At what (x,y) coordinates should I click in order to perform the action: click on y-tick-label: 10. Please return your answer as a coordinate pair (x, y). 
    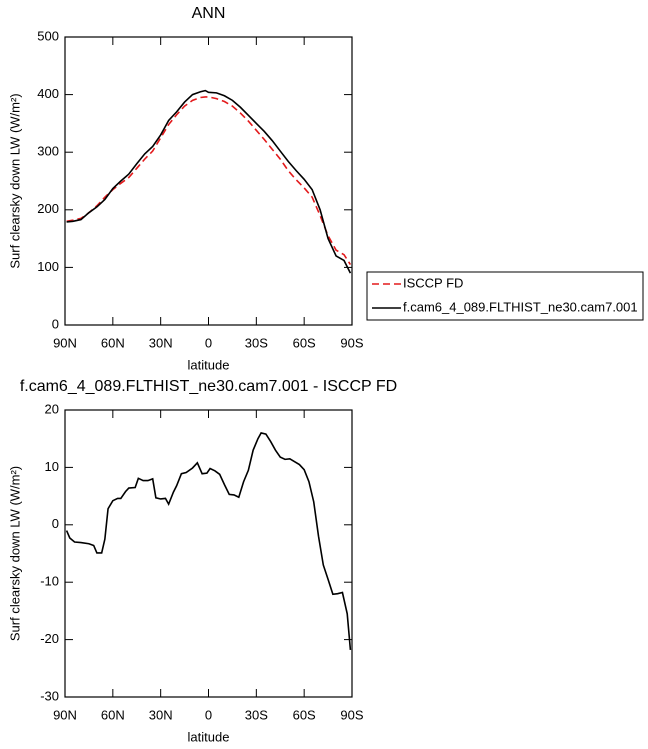
    Looking at the image, I should click on (52, 466).